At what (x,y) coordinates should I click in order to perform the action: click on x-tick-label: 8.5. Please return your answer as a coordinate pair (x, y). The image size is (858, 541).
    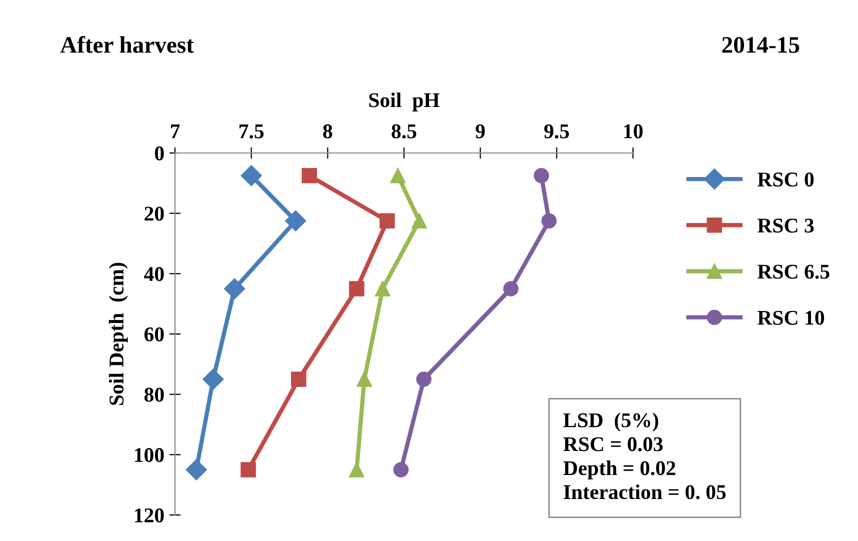
    Looking at the image, I should click on (404, 131).